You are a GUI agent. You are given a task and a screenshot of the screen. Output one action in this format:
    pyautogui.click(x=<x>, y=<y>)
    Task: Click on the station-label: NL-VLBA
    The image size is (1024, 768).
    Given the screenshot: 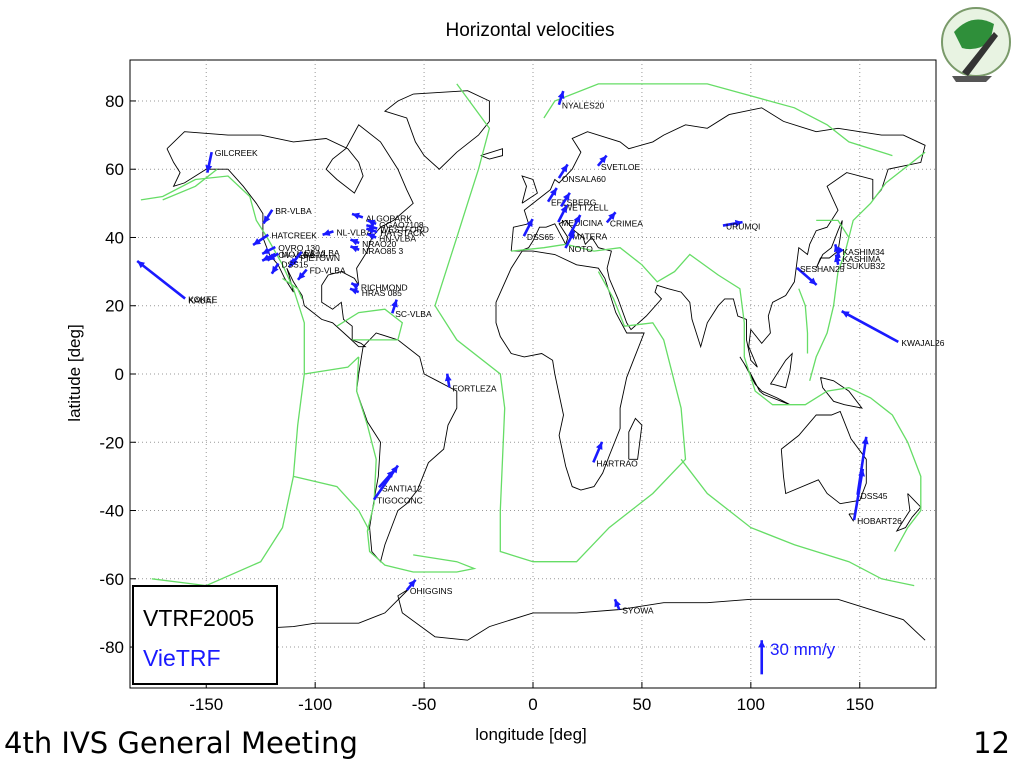 What is the action you would take?
    pyautogui.click(x=354, y=232)
    